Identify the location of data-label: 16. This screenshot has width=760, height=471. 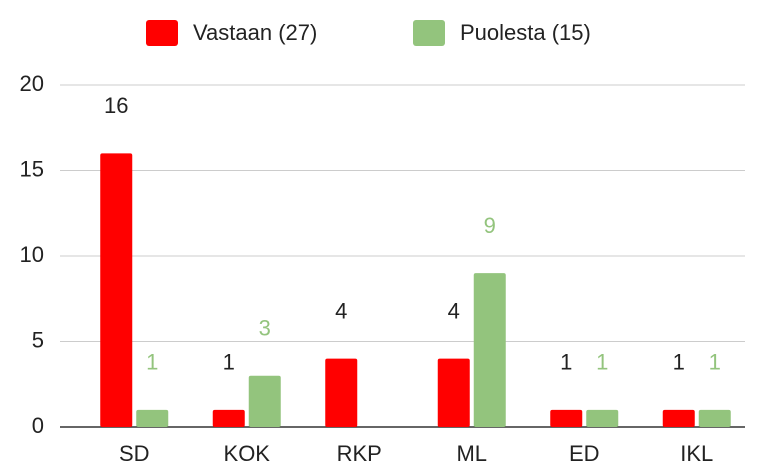
(116, 105).